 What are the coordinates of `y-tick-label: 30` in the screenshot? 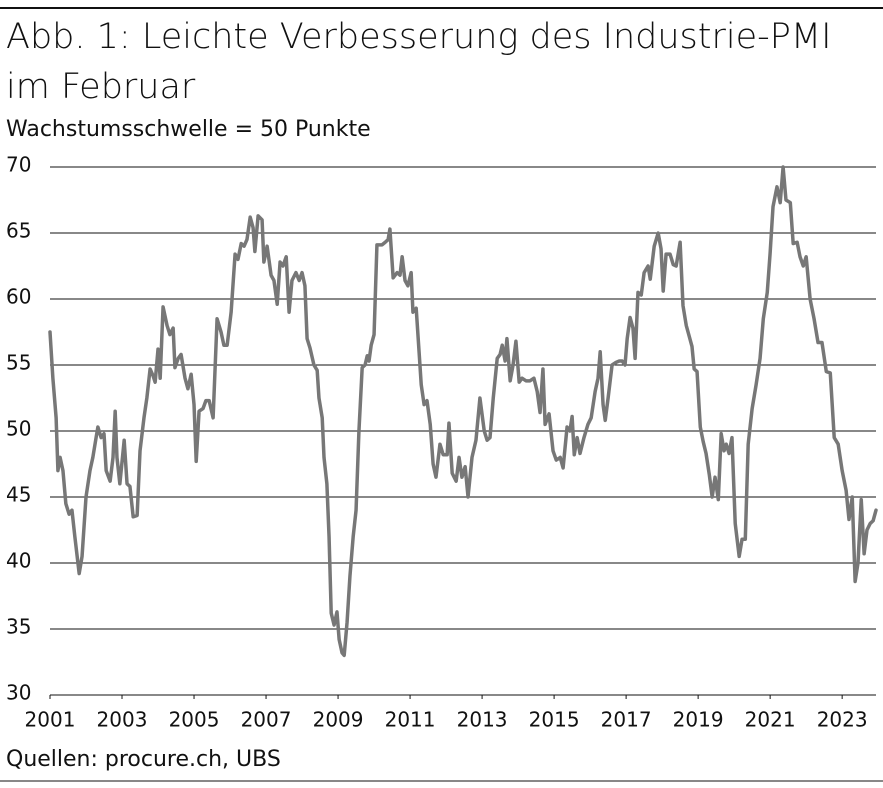 It's located at (18, 693).